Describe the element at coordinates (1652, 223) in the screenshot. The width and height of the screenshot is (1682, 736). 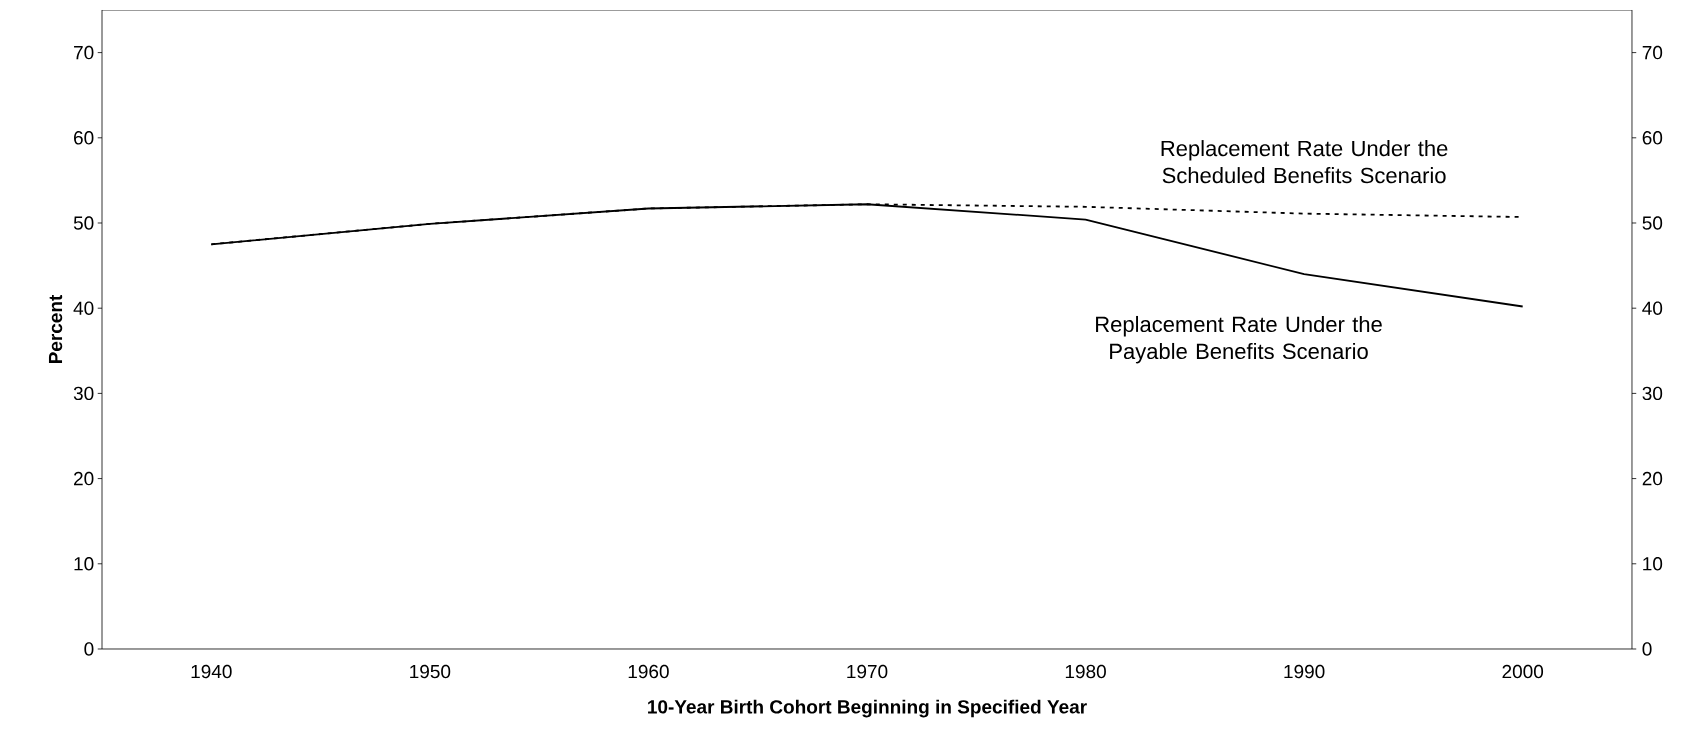
I see `y2-tick-label: 50` at that location.